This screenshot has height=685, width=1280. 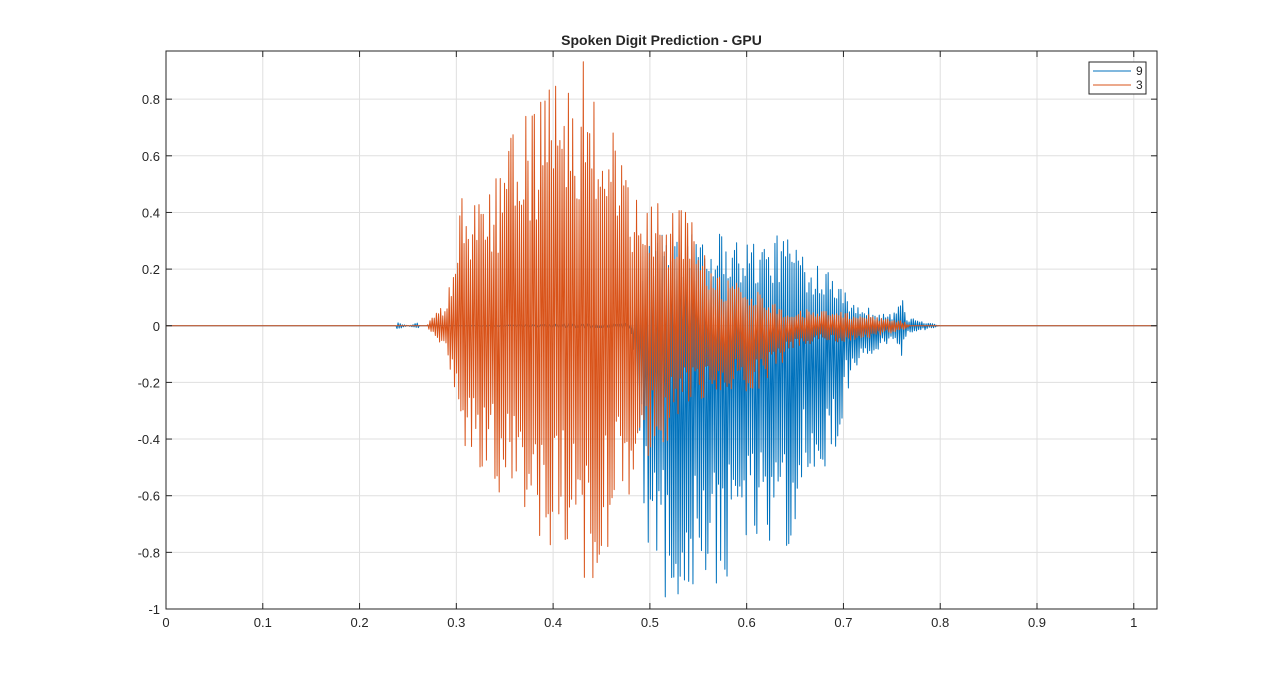 What do you see at coordinates (456, 622) in the screenshot?
I see `x-tick-label: 0.3` at bounding box center [456, 622].